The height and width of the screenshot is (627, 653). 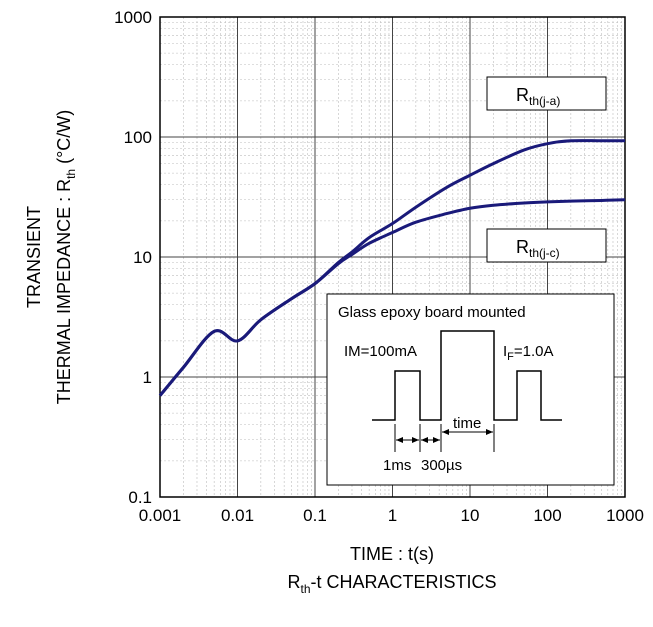 I want to click on x-tick-label: 1, so click(x=392, y=515).